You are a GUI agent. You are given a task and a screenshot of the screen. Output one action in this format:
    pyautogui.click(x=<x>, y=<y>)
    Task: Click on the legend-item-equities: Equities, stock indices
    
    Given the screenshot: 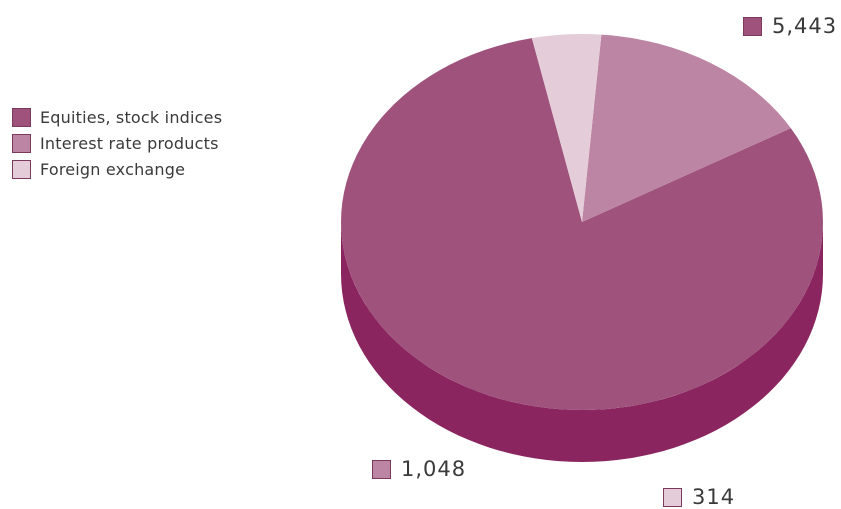 What is the action you would take?
    pyautogui.click(x=117, y=117)
    